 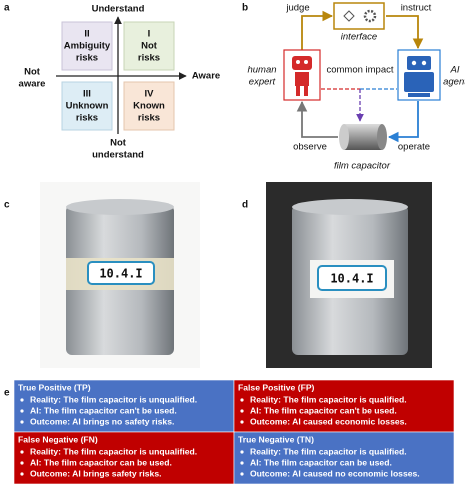 I want to click on quadrant-text: Known, so click(x=149, y=106).